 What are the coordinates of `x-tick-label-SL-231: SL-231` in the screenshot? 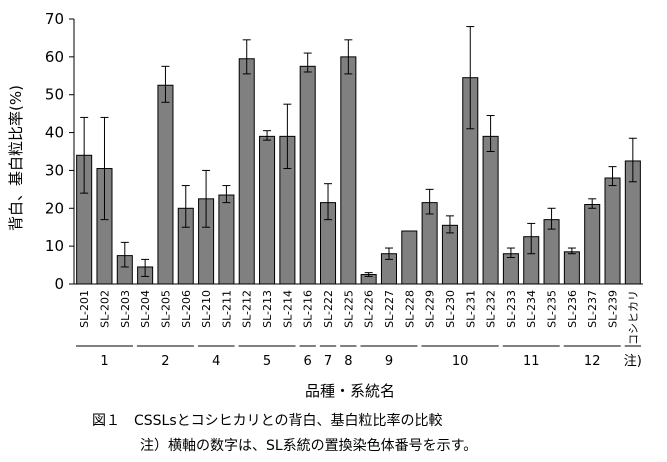 It's located at (470, 309).